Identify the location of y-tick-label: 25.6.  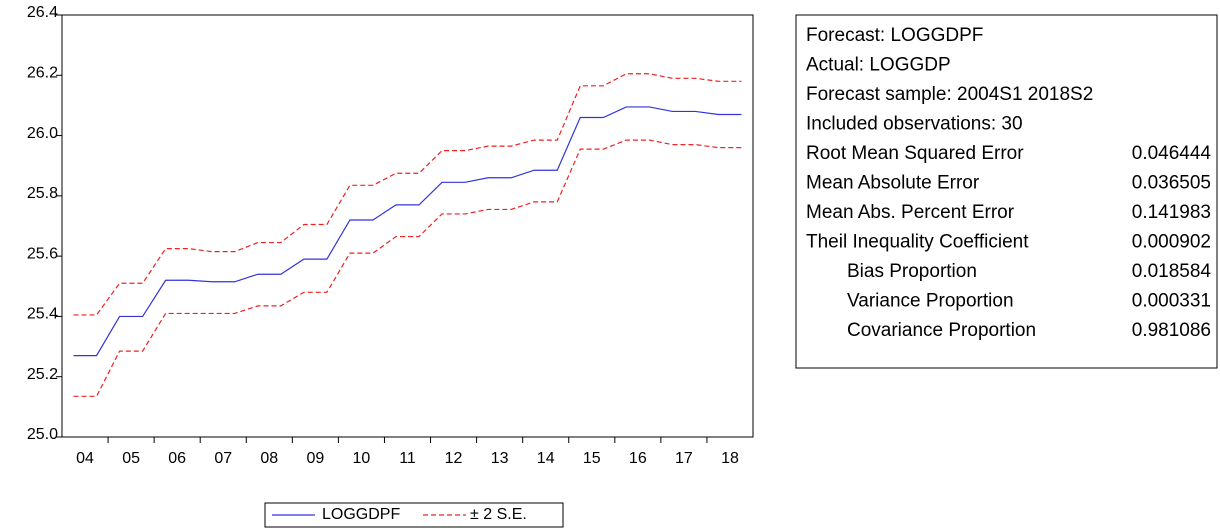
(42, 253).